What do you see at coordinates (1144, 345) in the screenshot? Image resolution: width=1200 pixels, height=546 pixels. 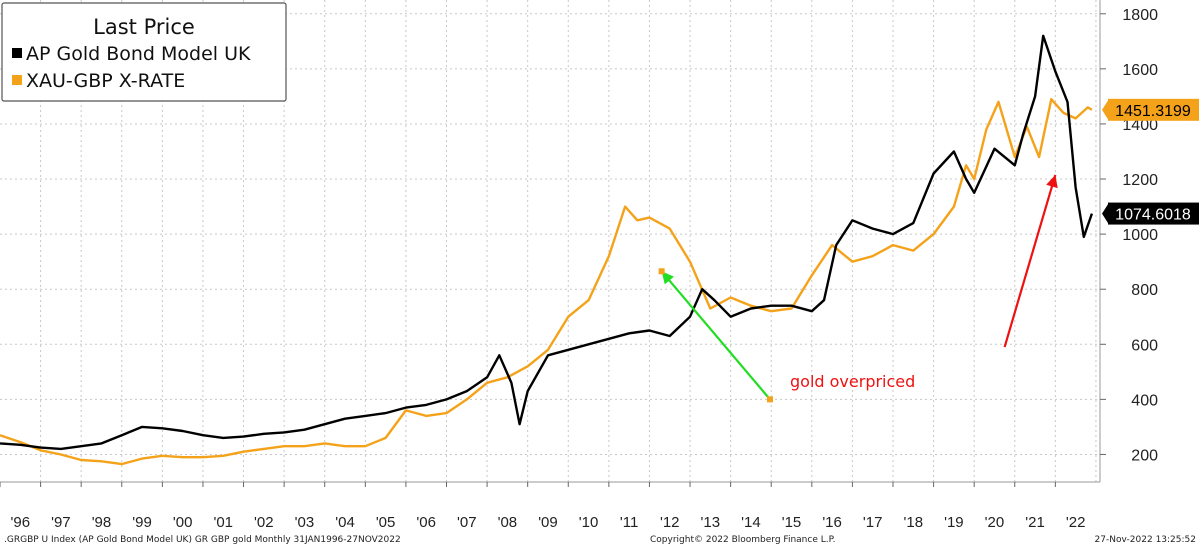 I see `y-tick-label: 600` at bounding box center [1144, 345].